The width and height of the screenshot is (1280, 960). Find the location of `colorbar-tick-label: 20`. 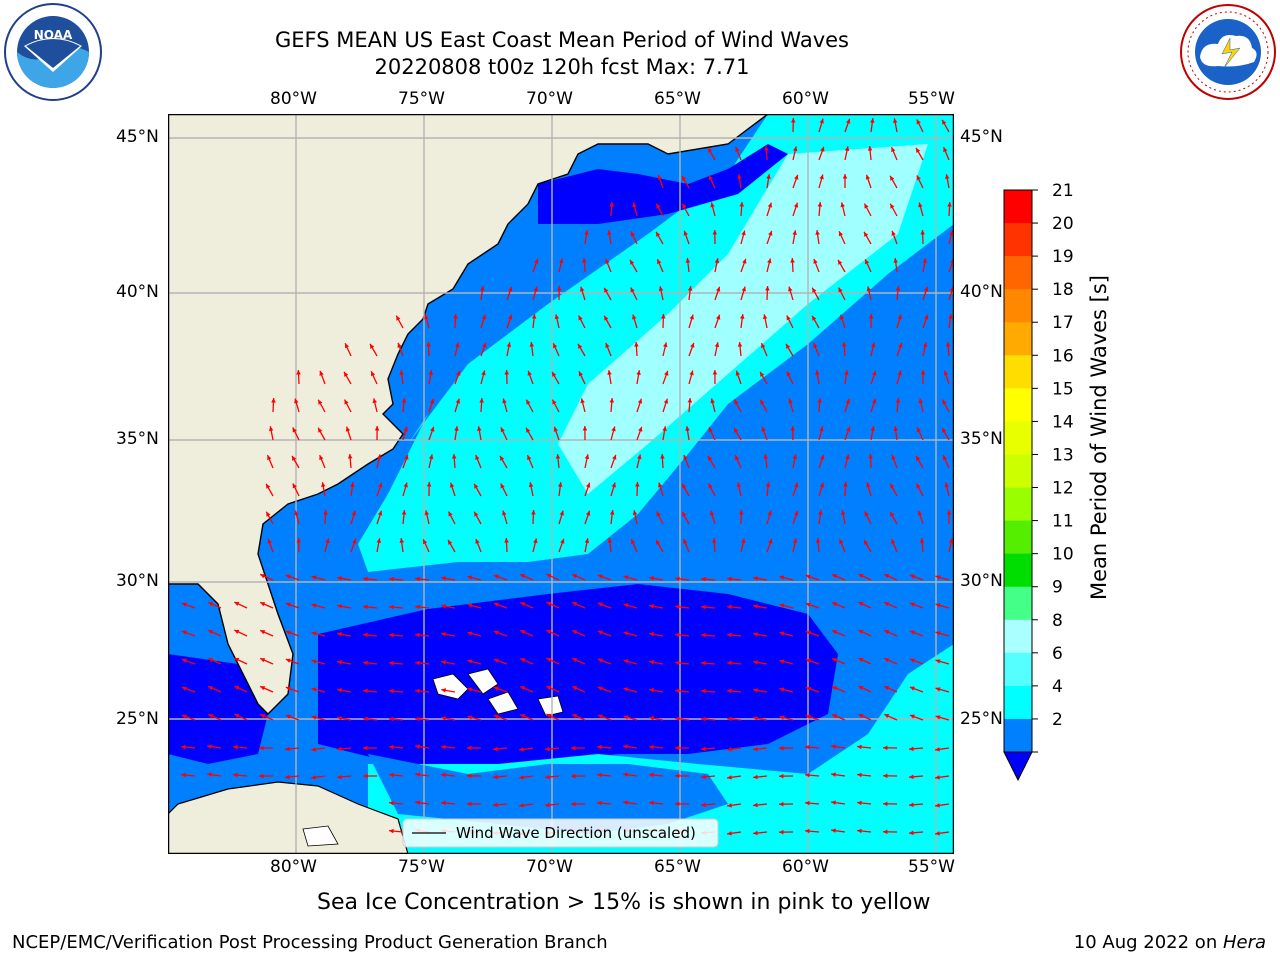

colorbar-tick-label: 20 is located at coordinates (1063, 224).